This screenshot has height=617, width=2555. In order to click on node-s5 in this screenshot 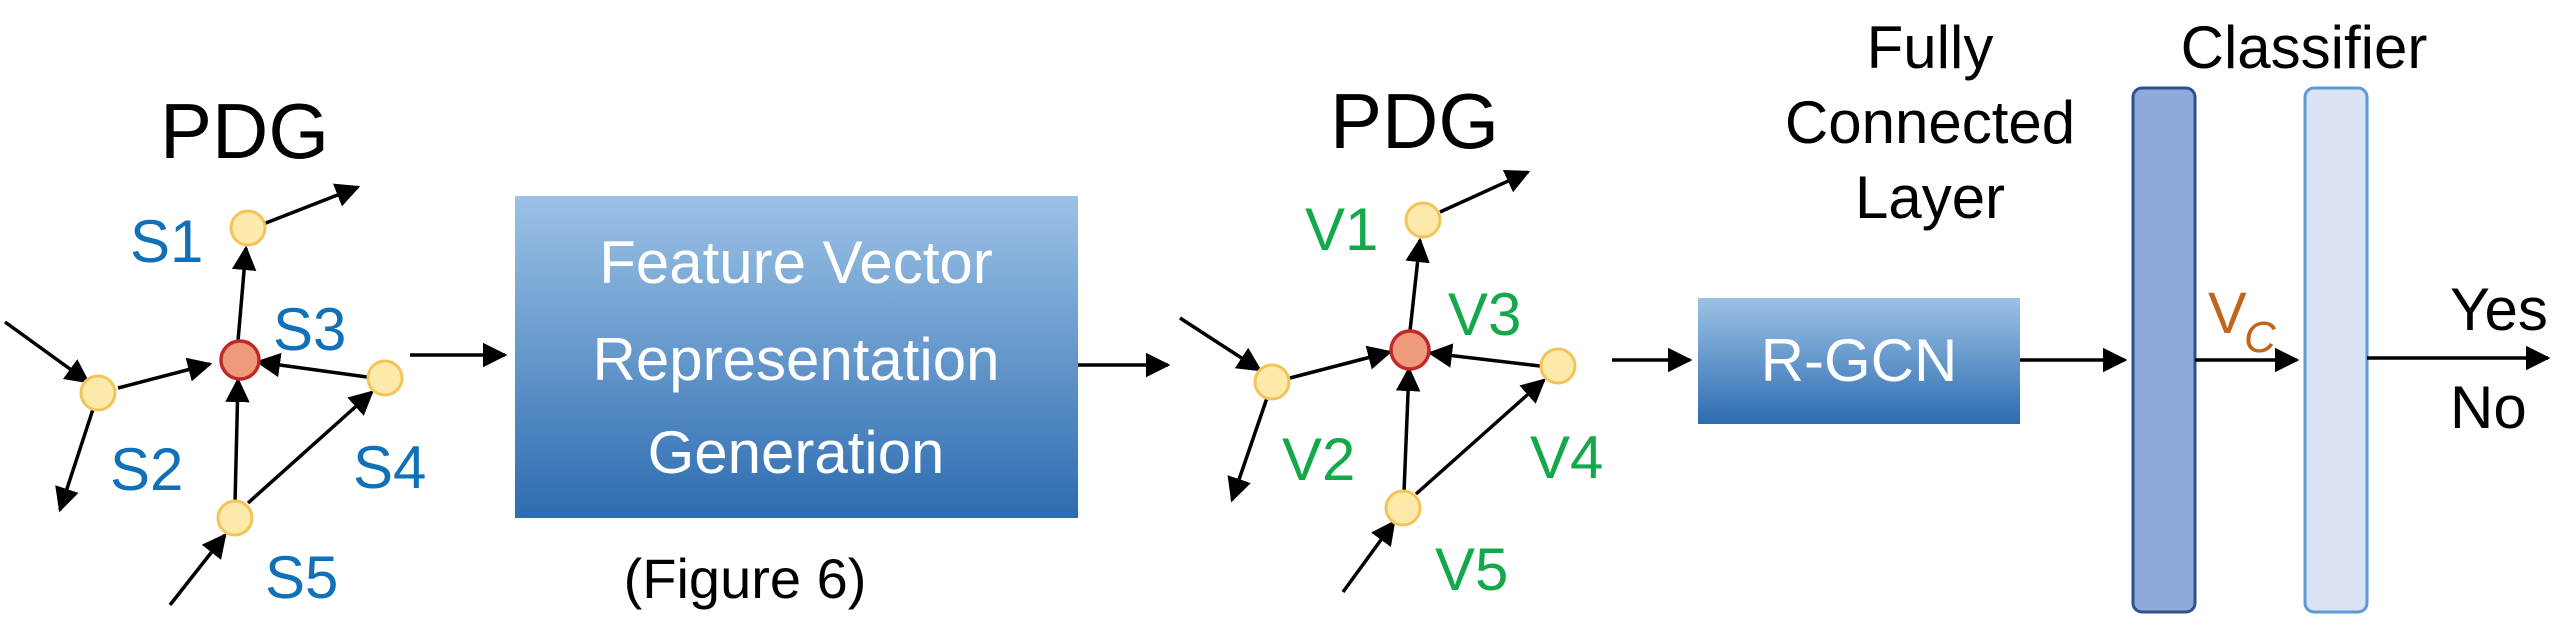, I will do `click(235, 518)`.